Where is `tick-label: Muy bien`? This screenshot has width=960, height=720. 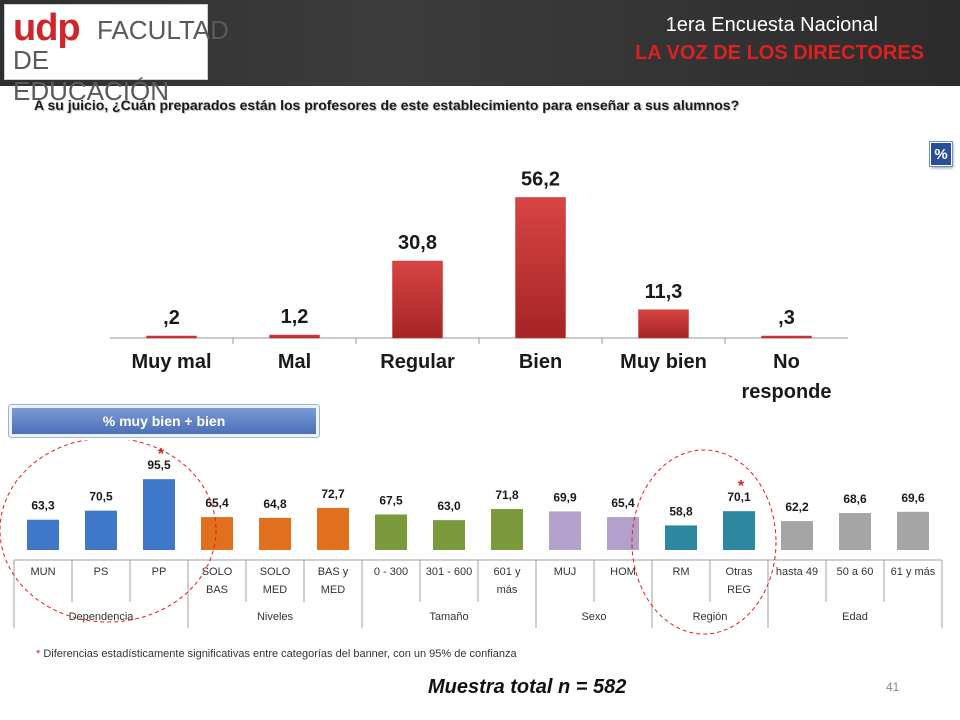
tick-label: Muy bien is located at coordinates (663, 362).